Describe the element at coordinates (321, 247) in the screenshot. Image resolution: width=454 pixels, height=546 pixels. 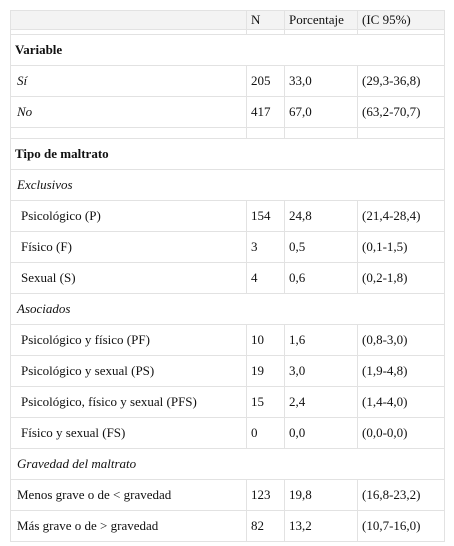
I see `percent-cell: 0,5` at that location.